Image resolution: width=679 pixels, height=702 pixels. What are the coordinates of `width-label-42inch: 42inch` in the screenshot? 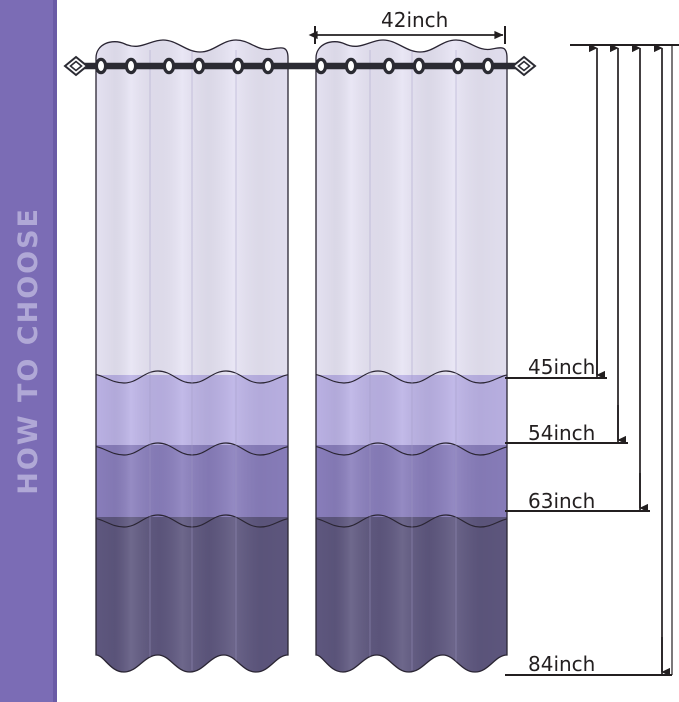 It's located at (415, 20).